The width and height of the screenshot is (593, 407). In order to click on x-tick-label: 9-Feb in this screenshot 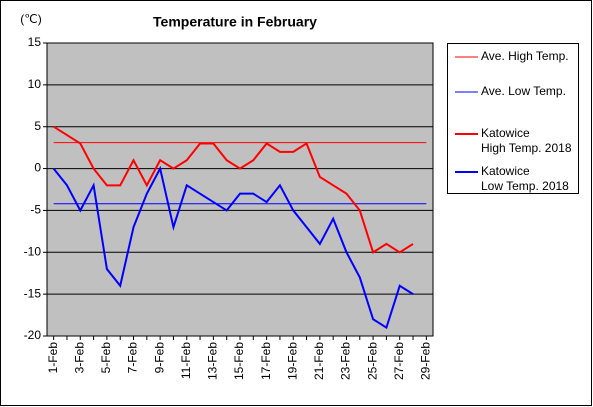, I will do `click(159, 358)`.